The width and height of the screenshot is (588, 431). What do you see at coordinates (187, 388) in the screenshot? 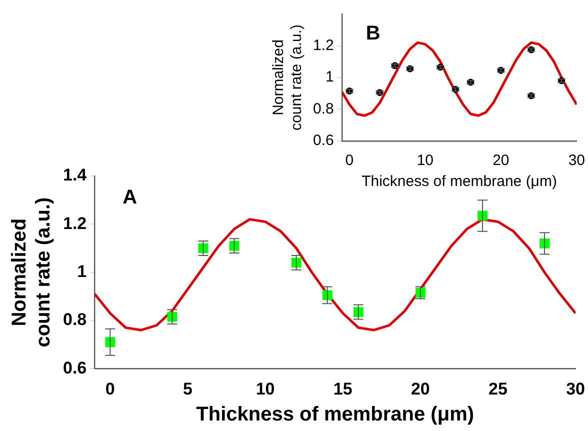
I see `x-tick-label: 5` at bounding box center [187, 388].